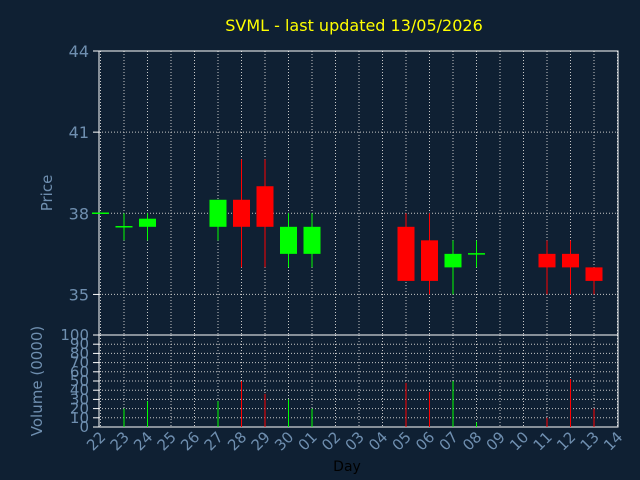 This screenshot has height=480, width=640. I want to click on volume-tick-label: 100, so click(74, 335).